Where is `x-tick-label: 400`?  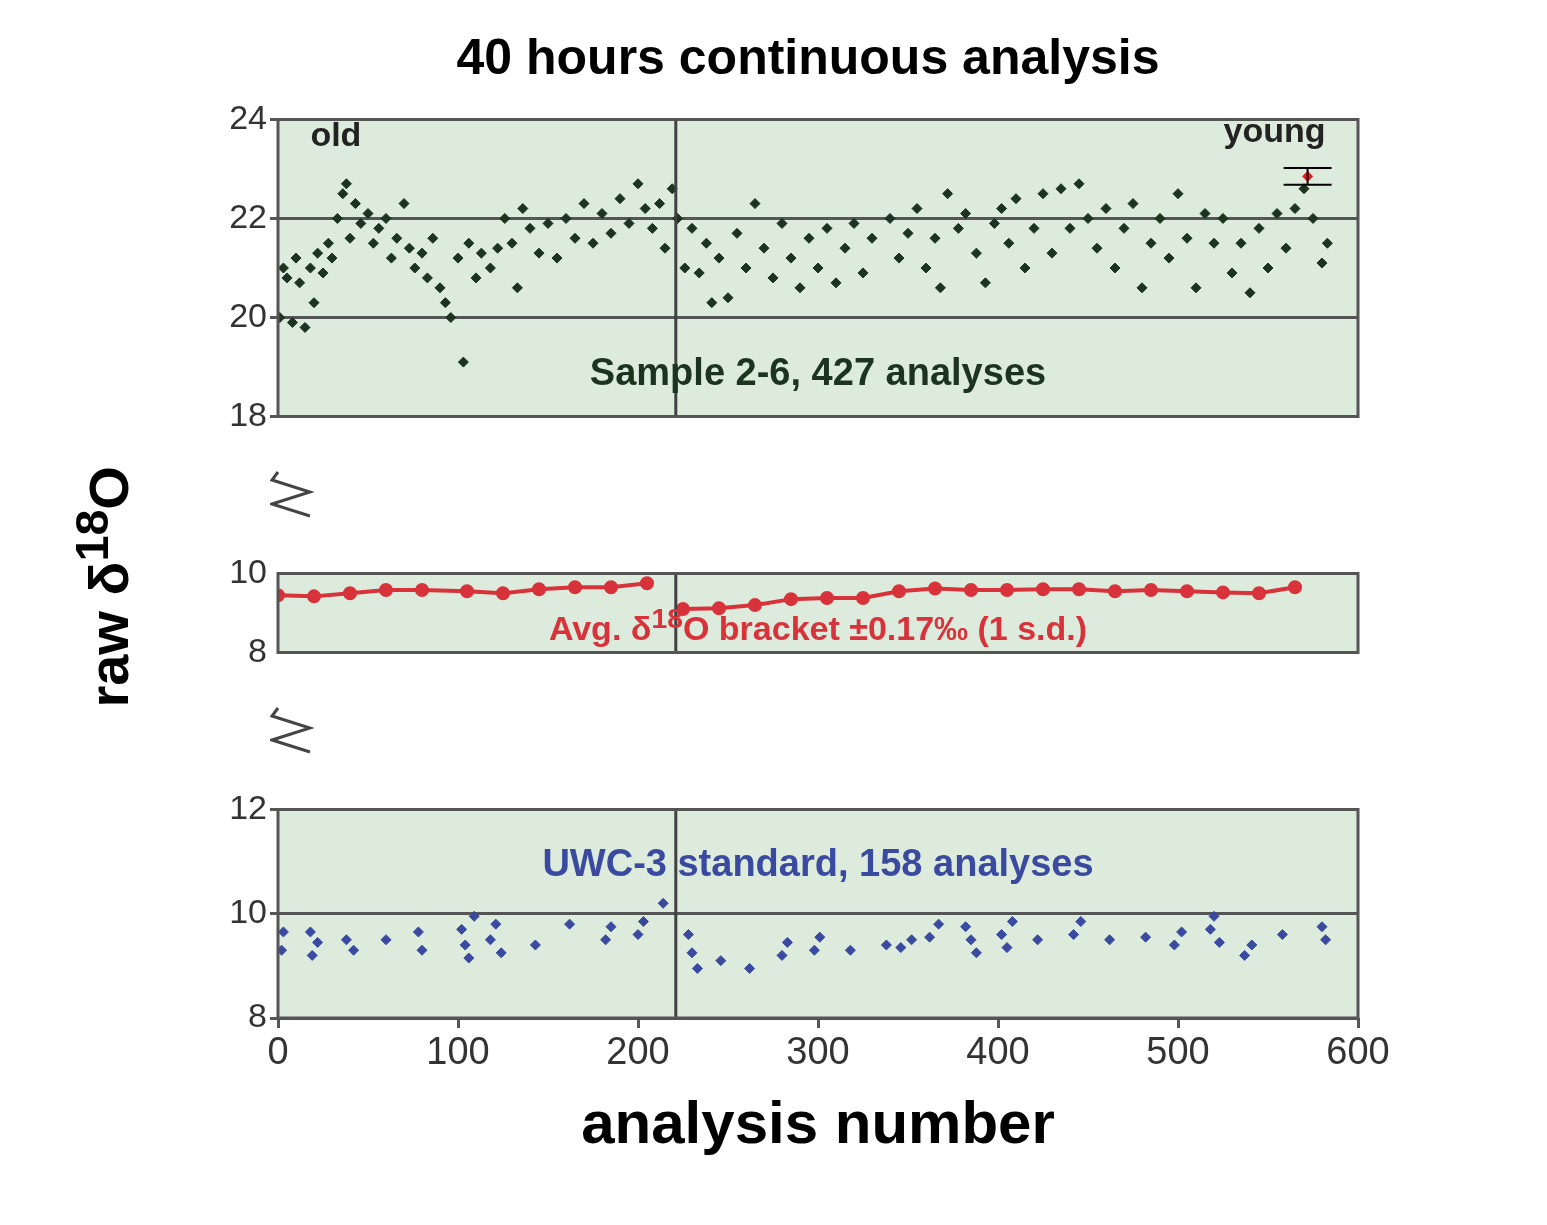
x-tick-label: 400 is located at coordinates (998, 1051).